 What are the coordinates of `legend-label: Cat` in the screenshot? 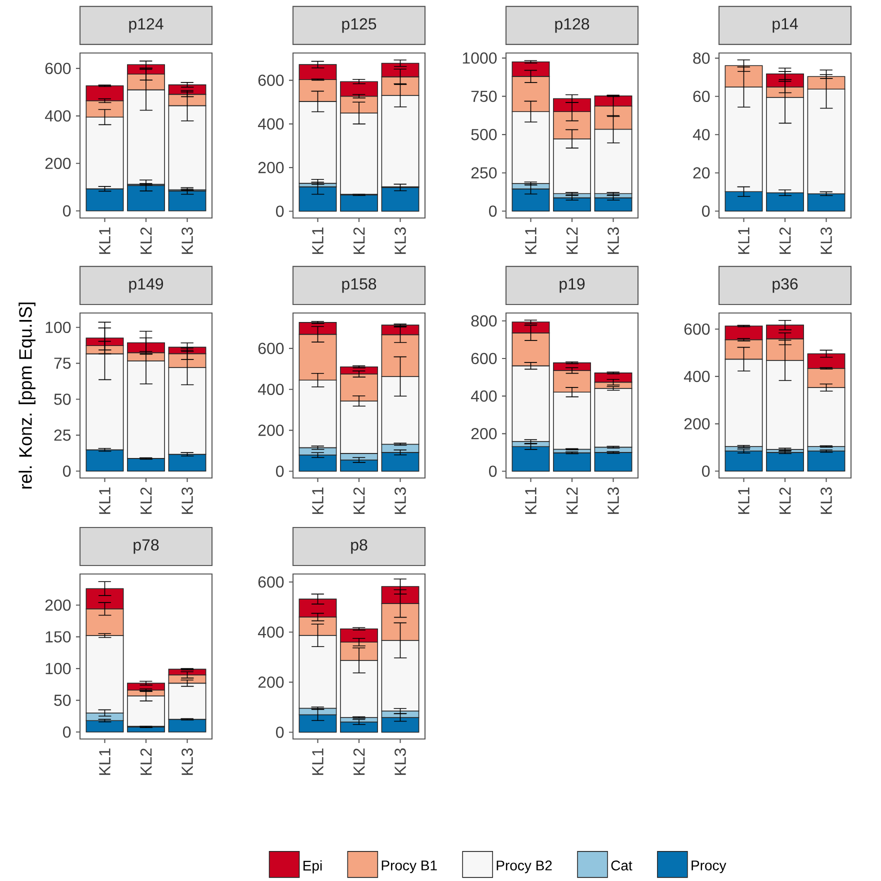 It's located at (621, 865).